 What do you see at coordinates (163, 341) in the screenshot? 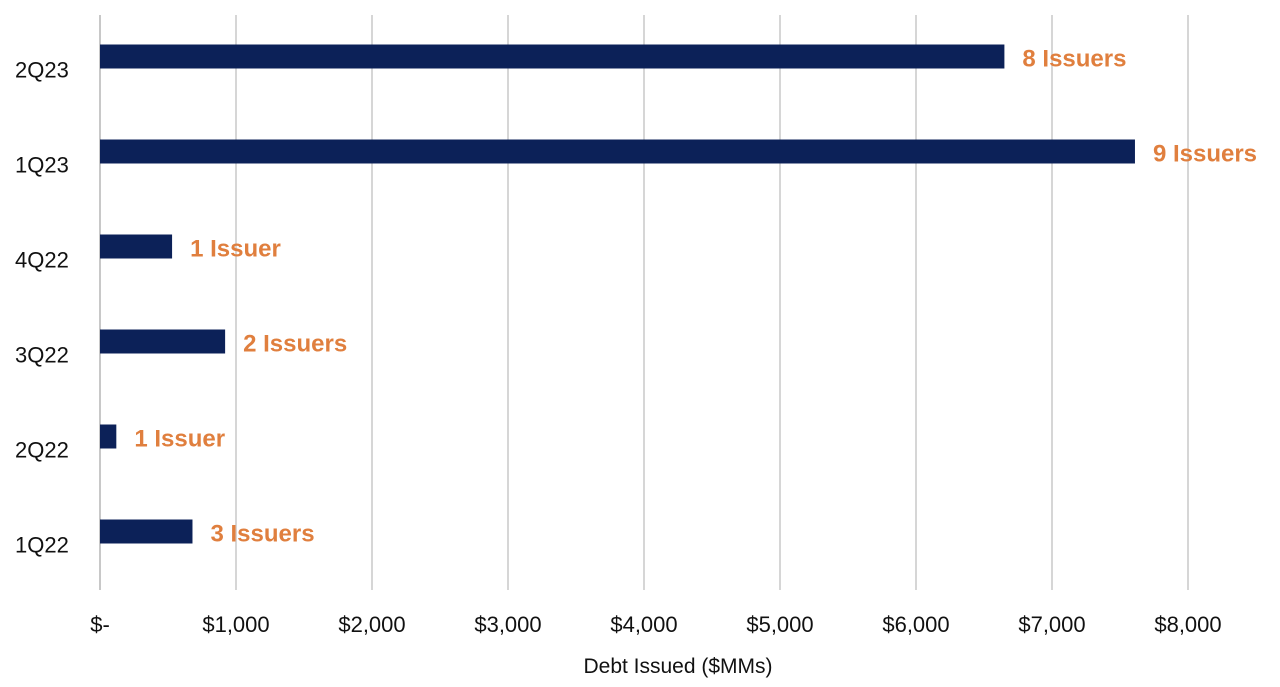
I see `bar-3Q22` at bounding box center [163, 341].